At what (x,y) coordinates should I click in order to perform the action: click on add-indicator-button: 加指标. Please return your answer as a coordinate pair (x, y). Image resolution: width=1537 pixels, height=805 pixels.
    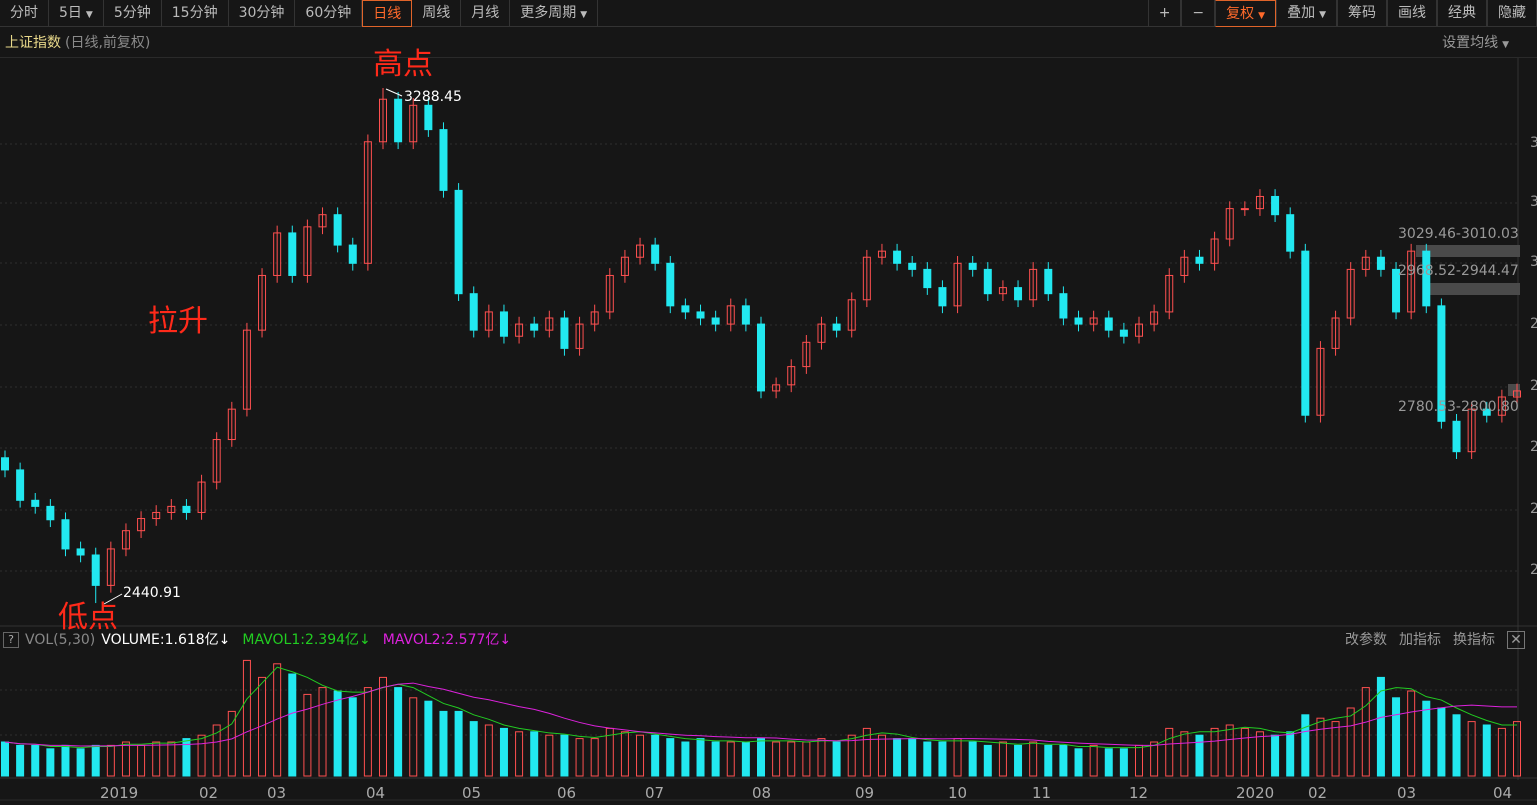
    Looking at the image, I should click on (1420, 640).